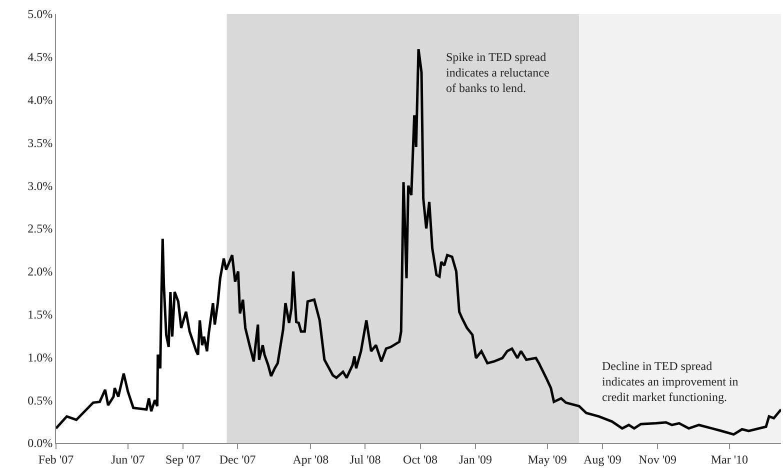  What do you see at coordinates (475, 459) in the screenshot?
I see `x-tick-label: Jan '09` at bounding box center [475, 459].